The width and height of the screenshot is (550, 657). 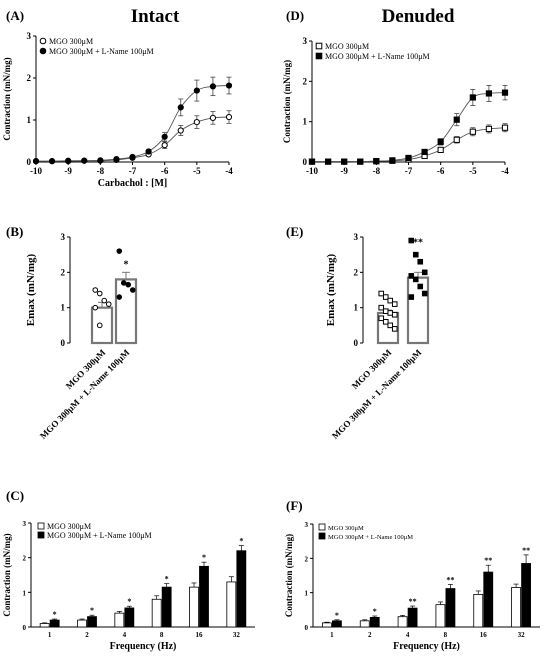 I want to click on x-tick-label: -5, so click(x=197, y=171).